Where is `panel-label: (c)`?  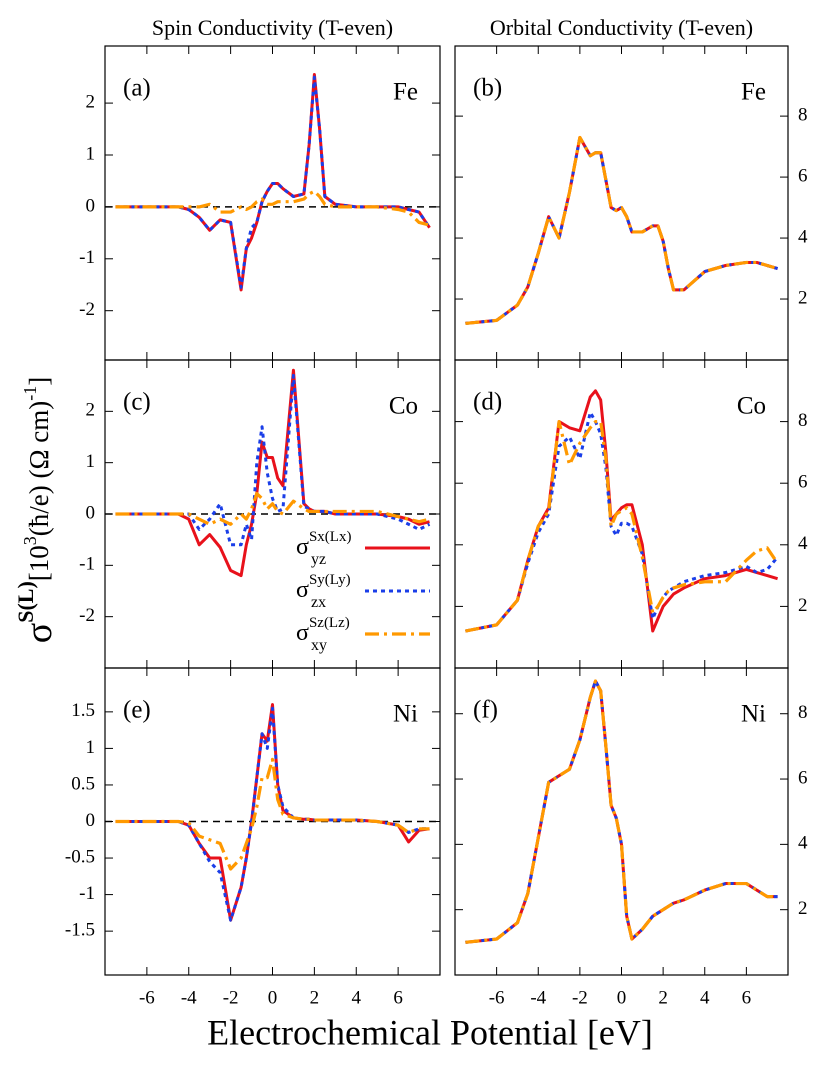 panel-label: (c) is located at coordinates (137, 402).